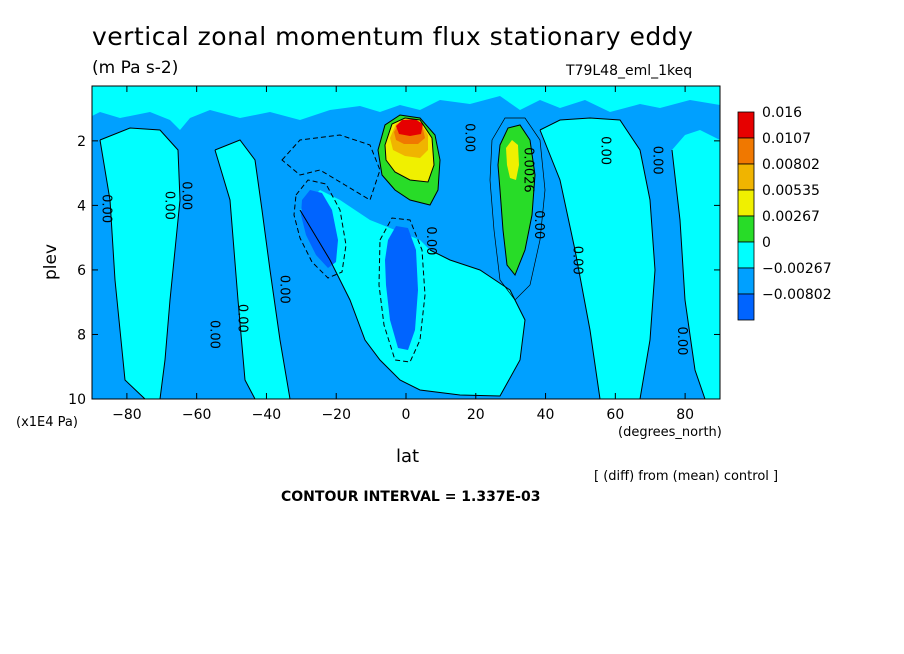 This screenshot has height=654, width=904. I want to click on contour-interval: CONTOUR INTERVAL = 1.337E-03, so click(411, 497).